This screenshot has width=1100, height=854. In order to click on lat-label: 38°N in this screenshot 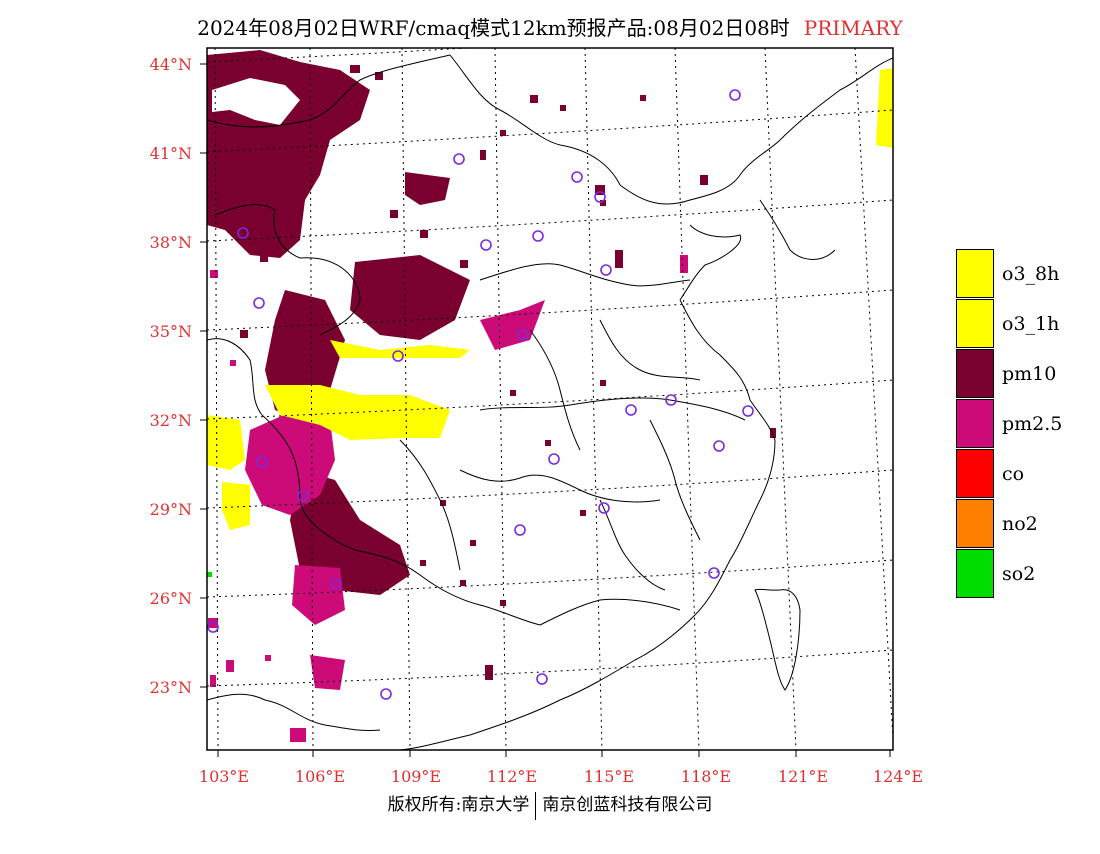, I will do `click(171, 242)`.